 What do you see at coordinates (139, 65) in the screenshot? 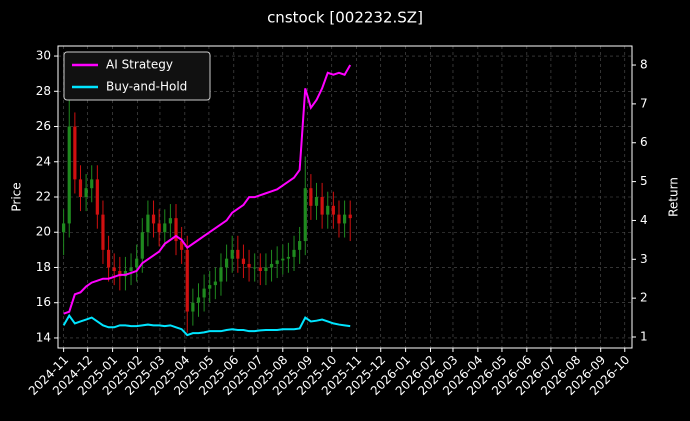
I see `legend-label: AI Strategy` at bounding box center [139, 65].